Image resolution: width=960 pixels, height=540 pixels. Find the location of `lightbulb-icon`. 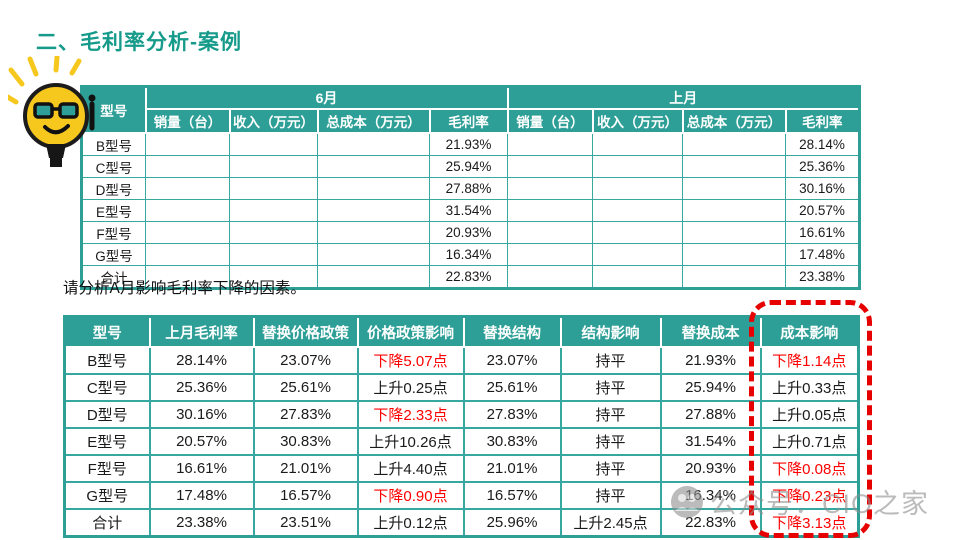

lightbulb-icon is located at coordinates (57, 122).